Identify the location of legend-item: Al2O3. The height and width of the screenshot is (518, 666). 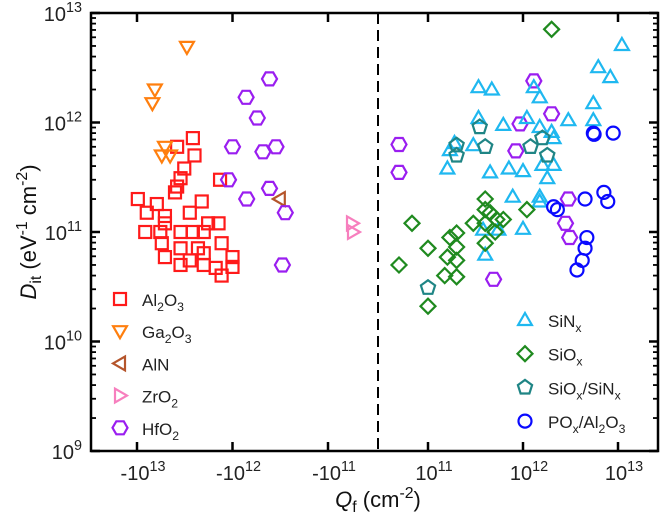
(148, 302).